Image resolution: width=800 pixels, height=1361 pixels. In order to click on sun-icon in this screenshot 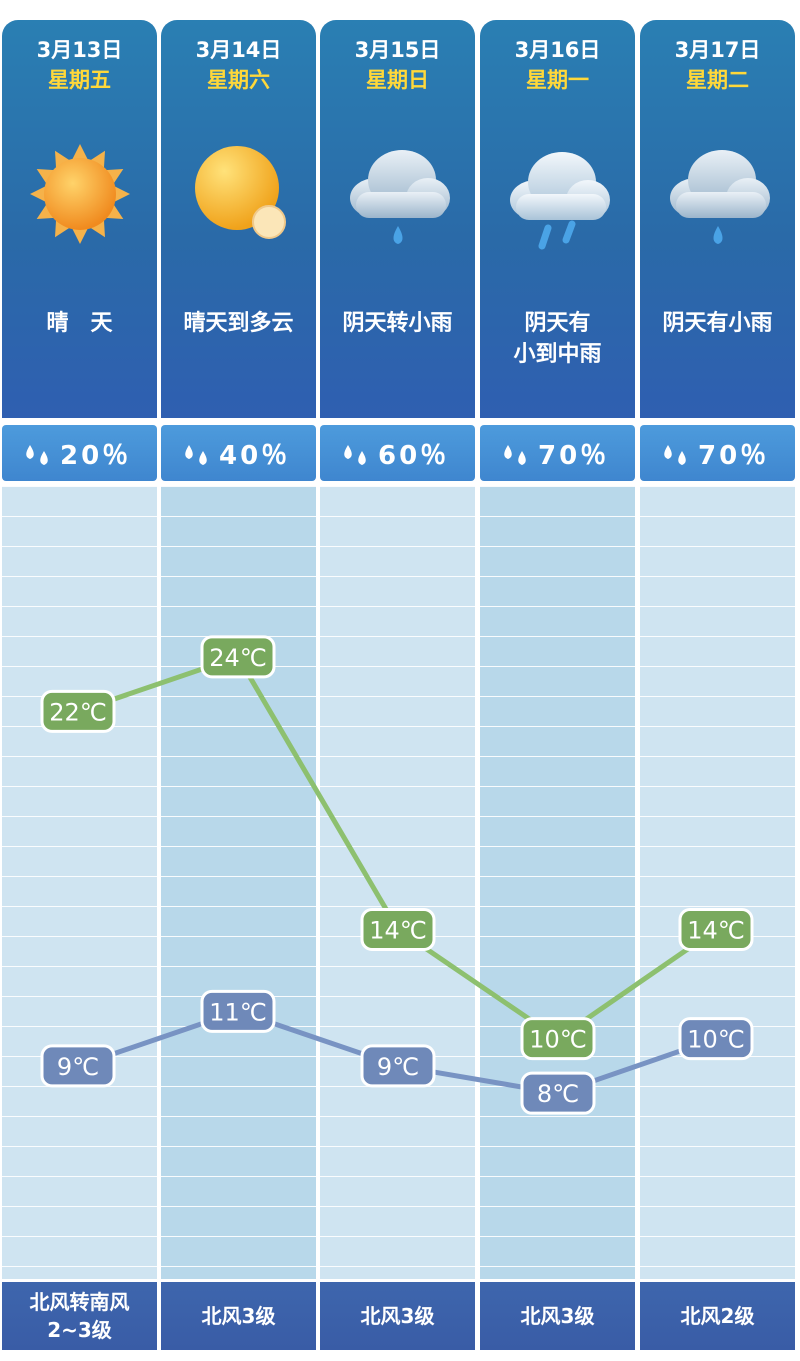, I will do `click(80, 194)`.